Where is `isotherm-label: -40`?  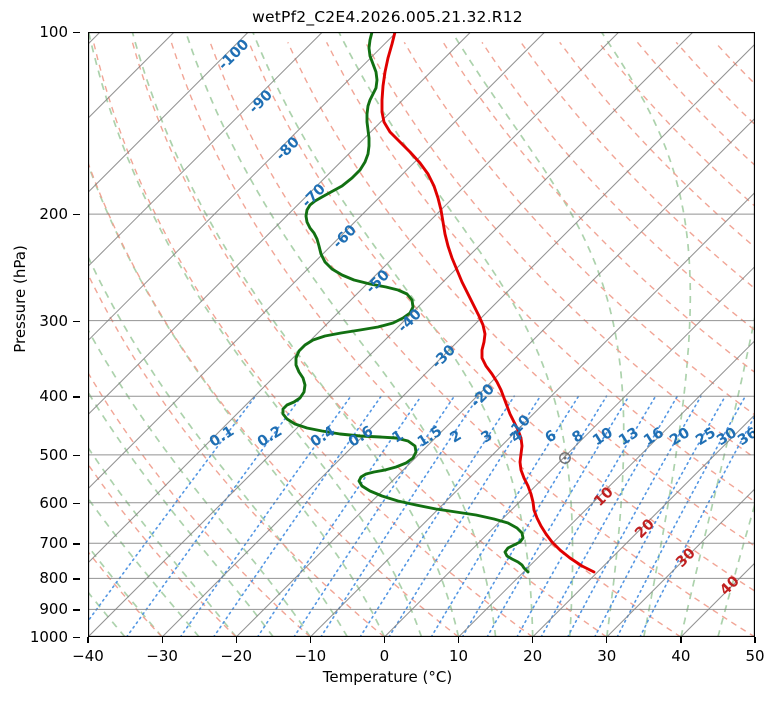 isotherm-label: -40 is located at coordinates (410, 321).